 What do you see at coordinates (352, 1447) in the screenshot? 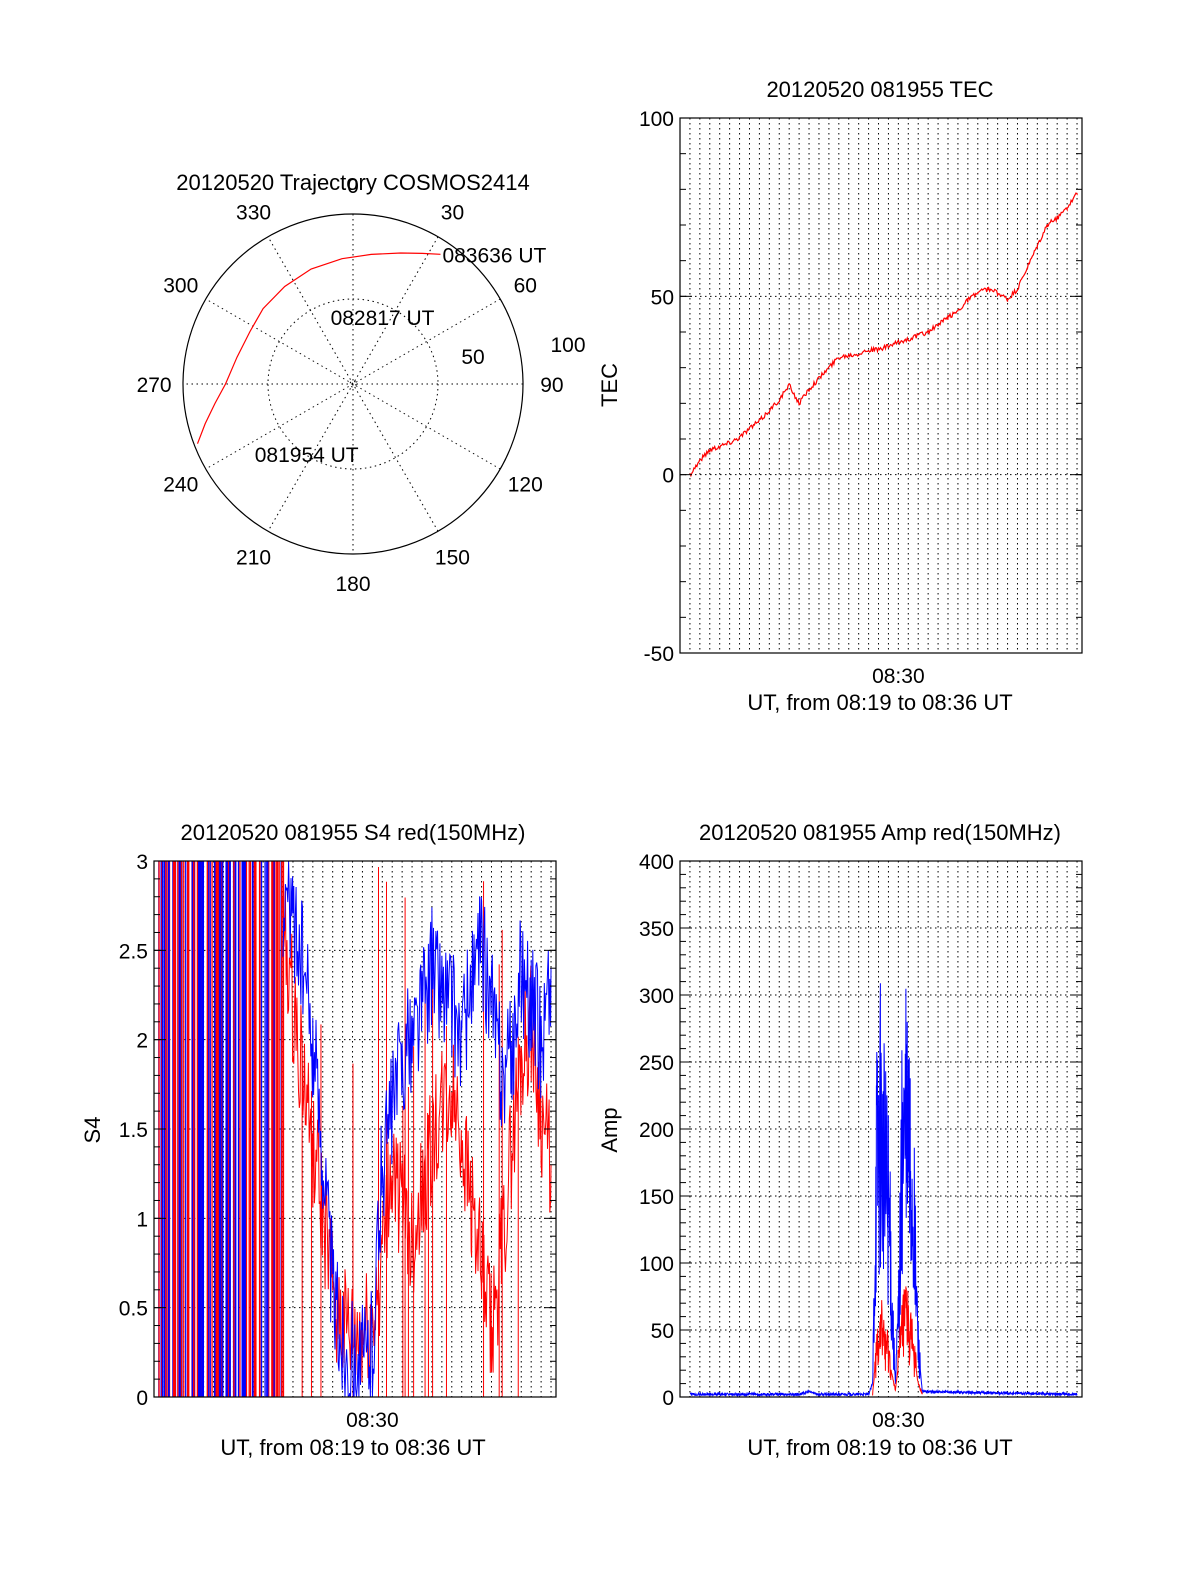
I see `s4-x-axis-label: UT, from 08:19 to 08:36 UT` at bounding box center [352, 1447].